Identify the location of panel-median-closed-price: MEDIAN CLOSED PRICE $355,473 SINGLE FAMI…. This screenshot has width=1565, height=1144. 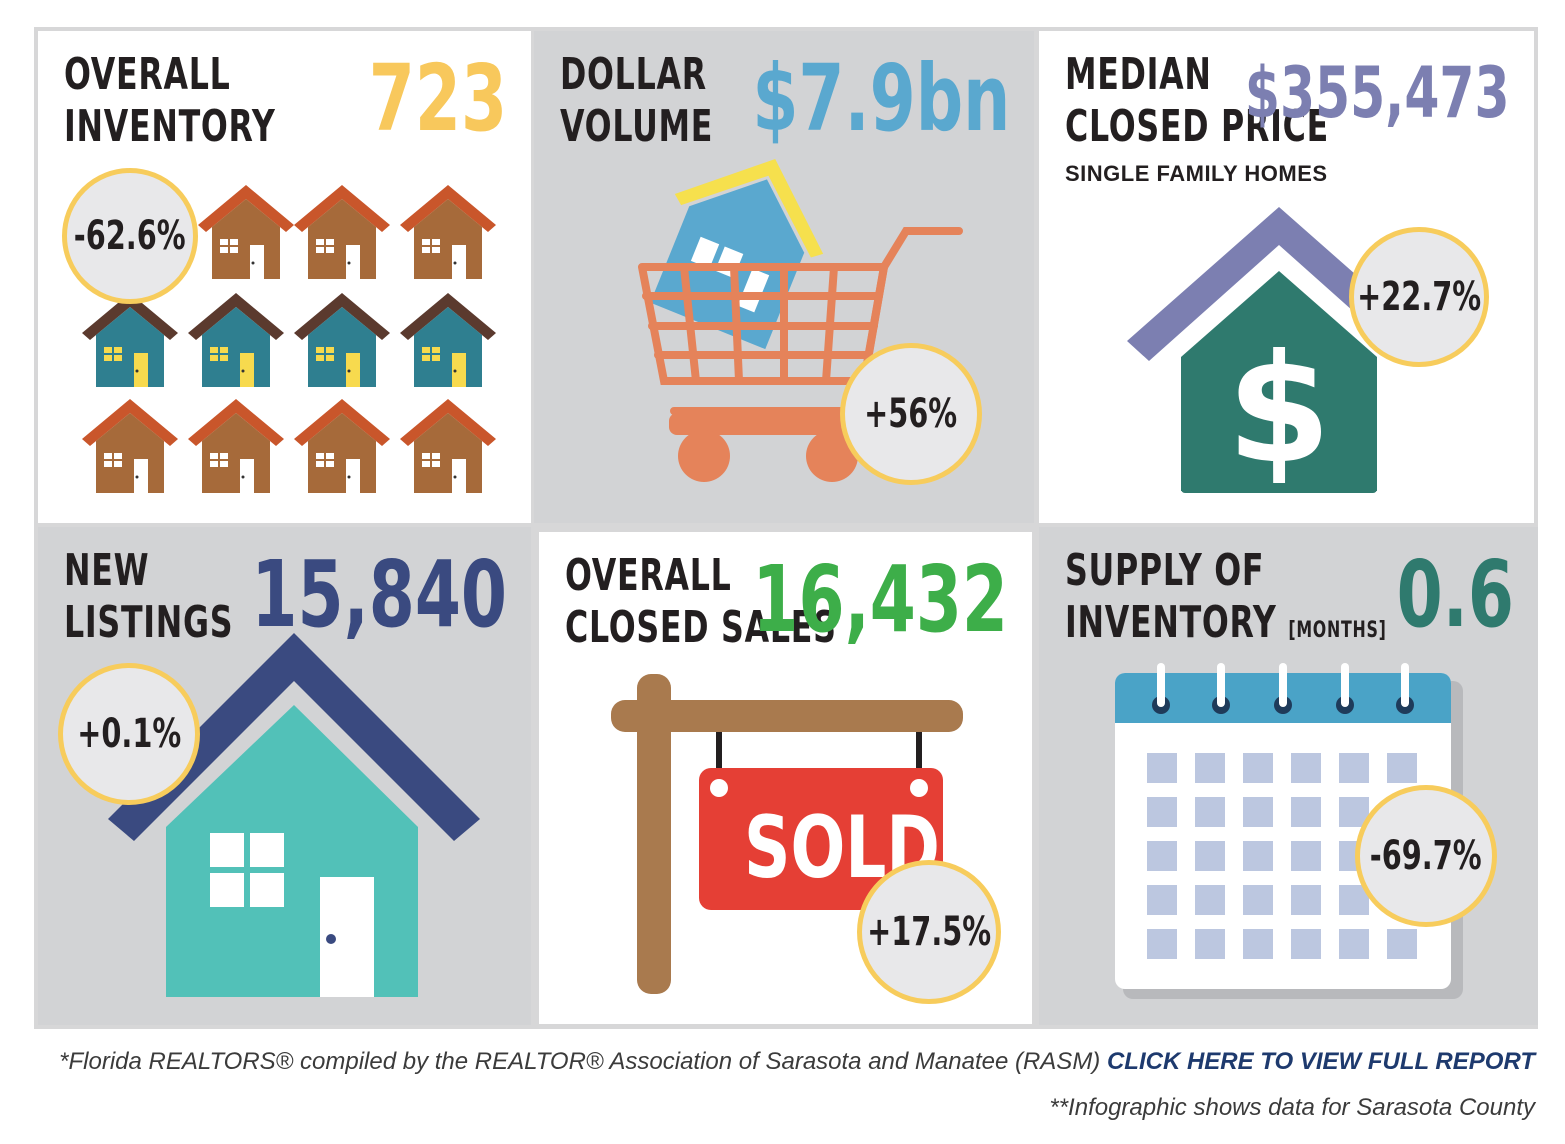
(1286, 277).